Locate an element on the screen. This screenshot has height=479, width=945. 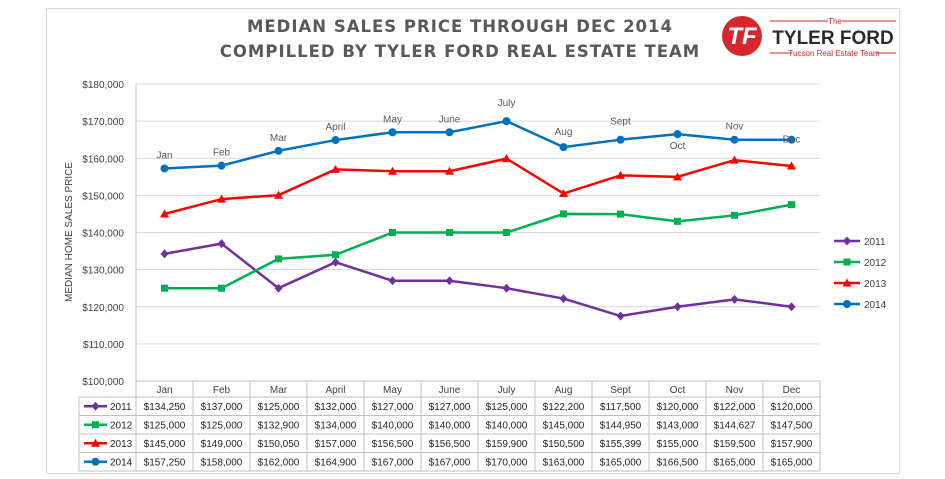
legend-marker-2014 is located at coordinates (847, 304).